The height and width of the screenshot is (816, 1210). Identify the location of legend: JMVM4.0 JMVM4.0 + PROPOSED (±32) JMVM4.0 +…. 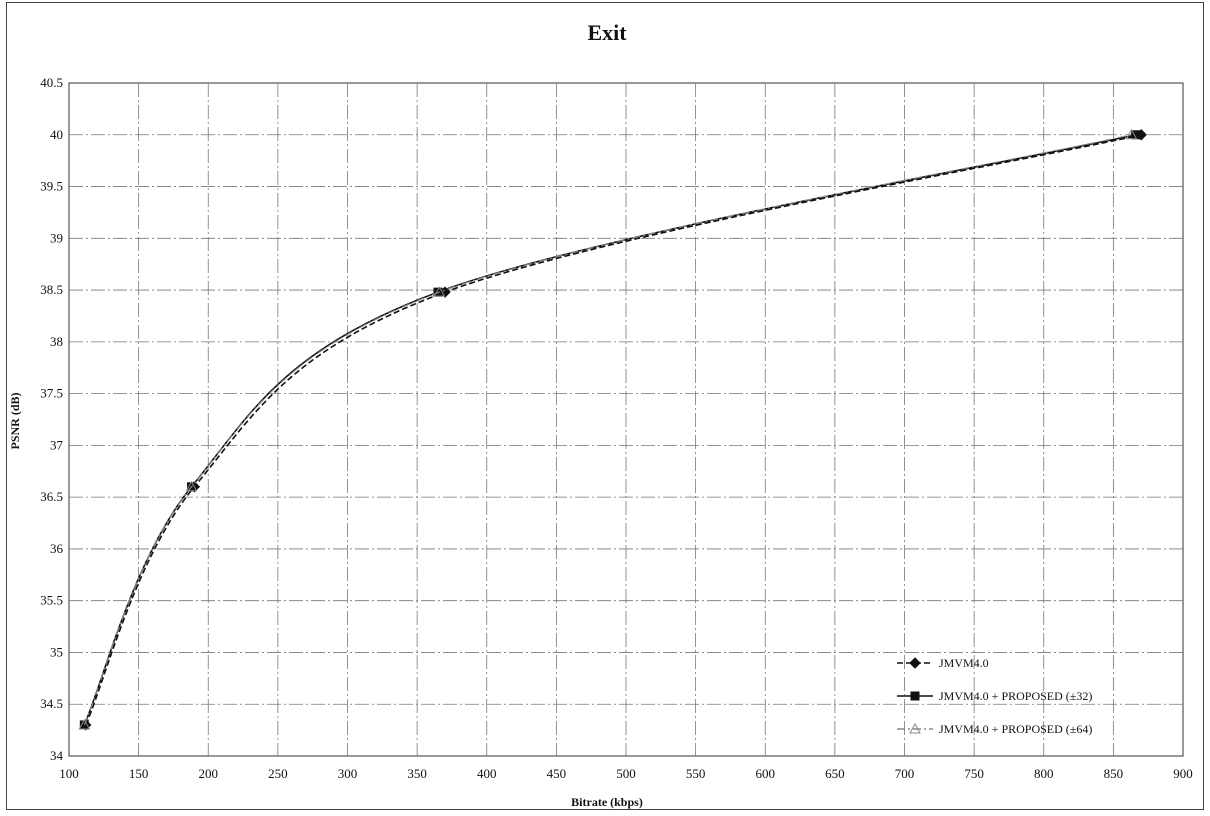
(994, 696).